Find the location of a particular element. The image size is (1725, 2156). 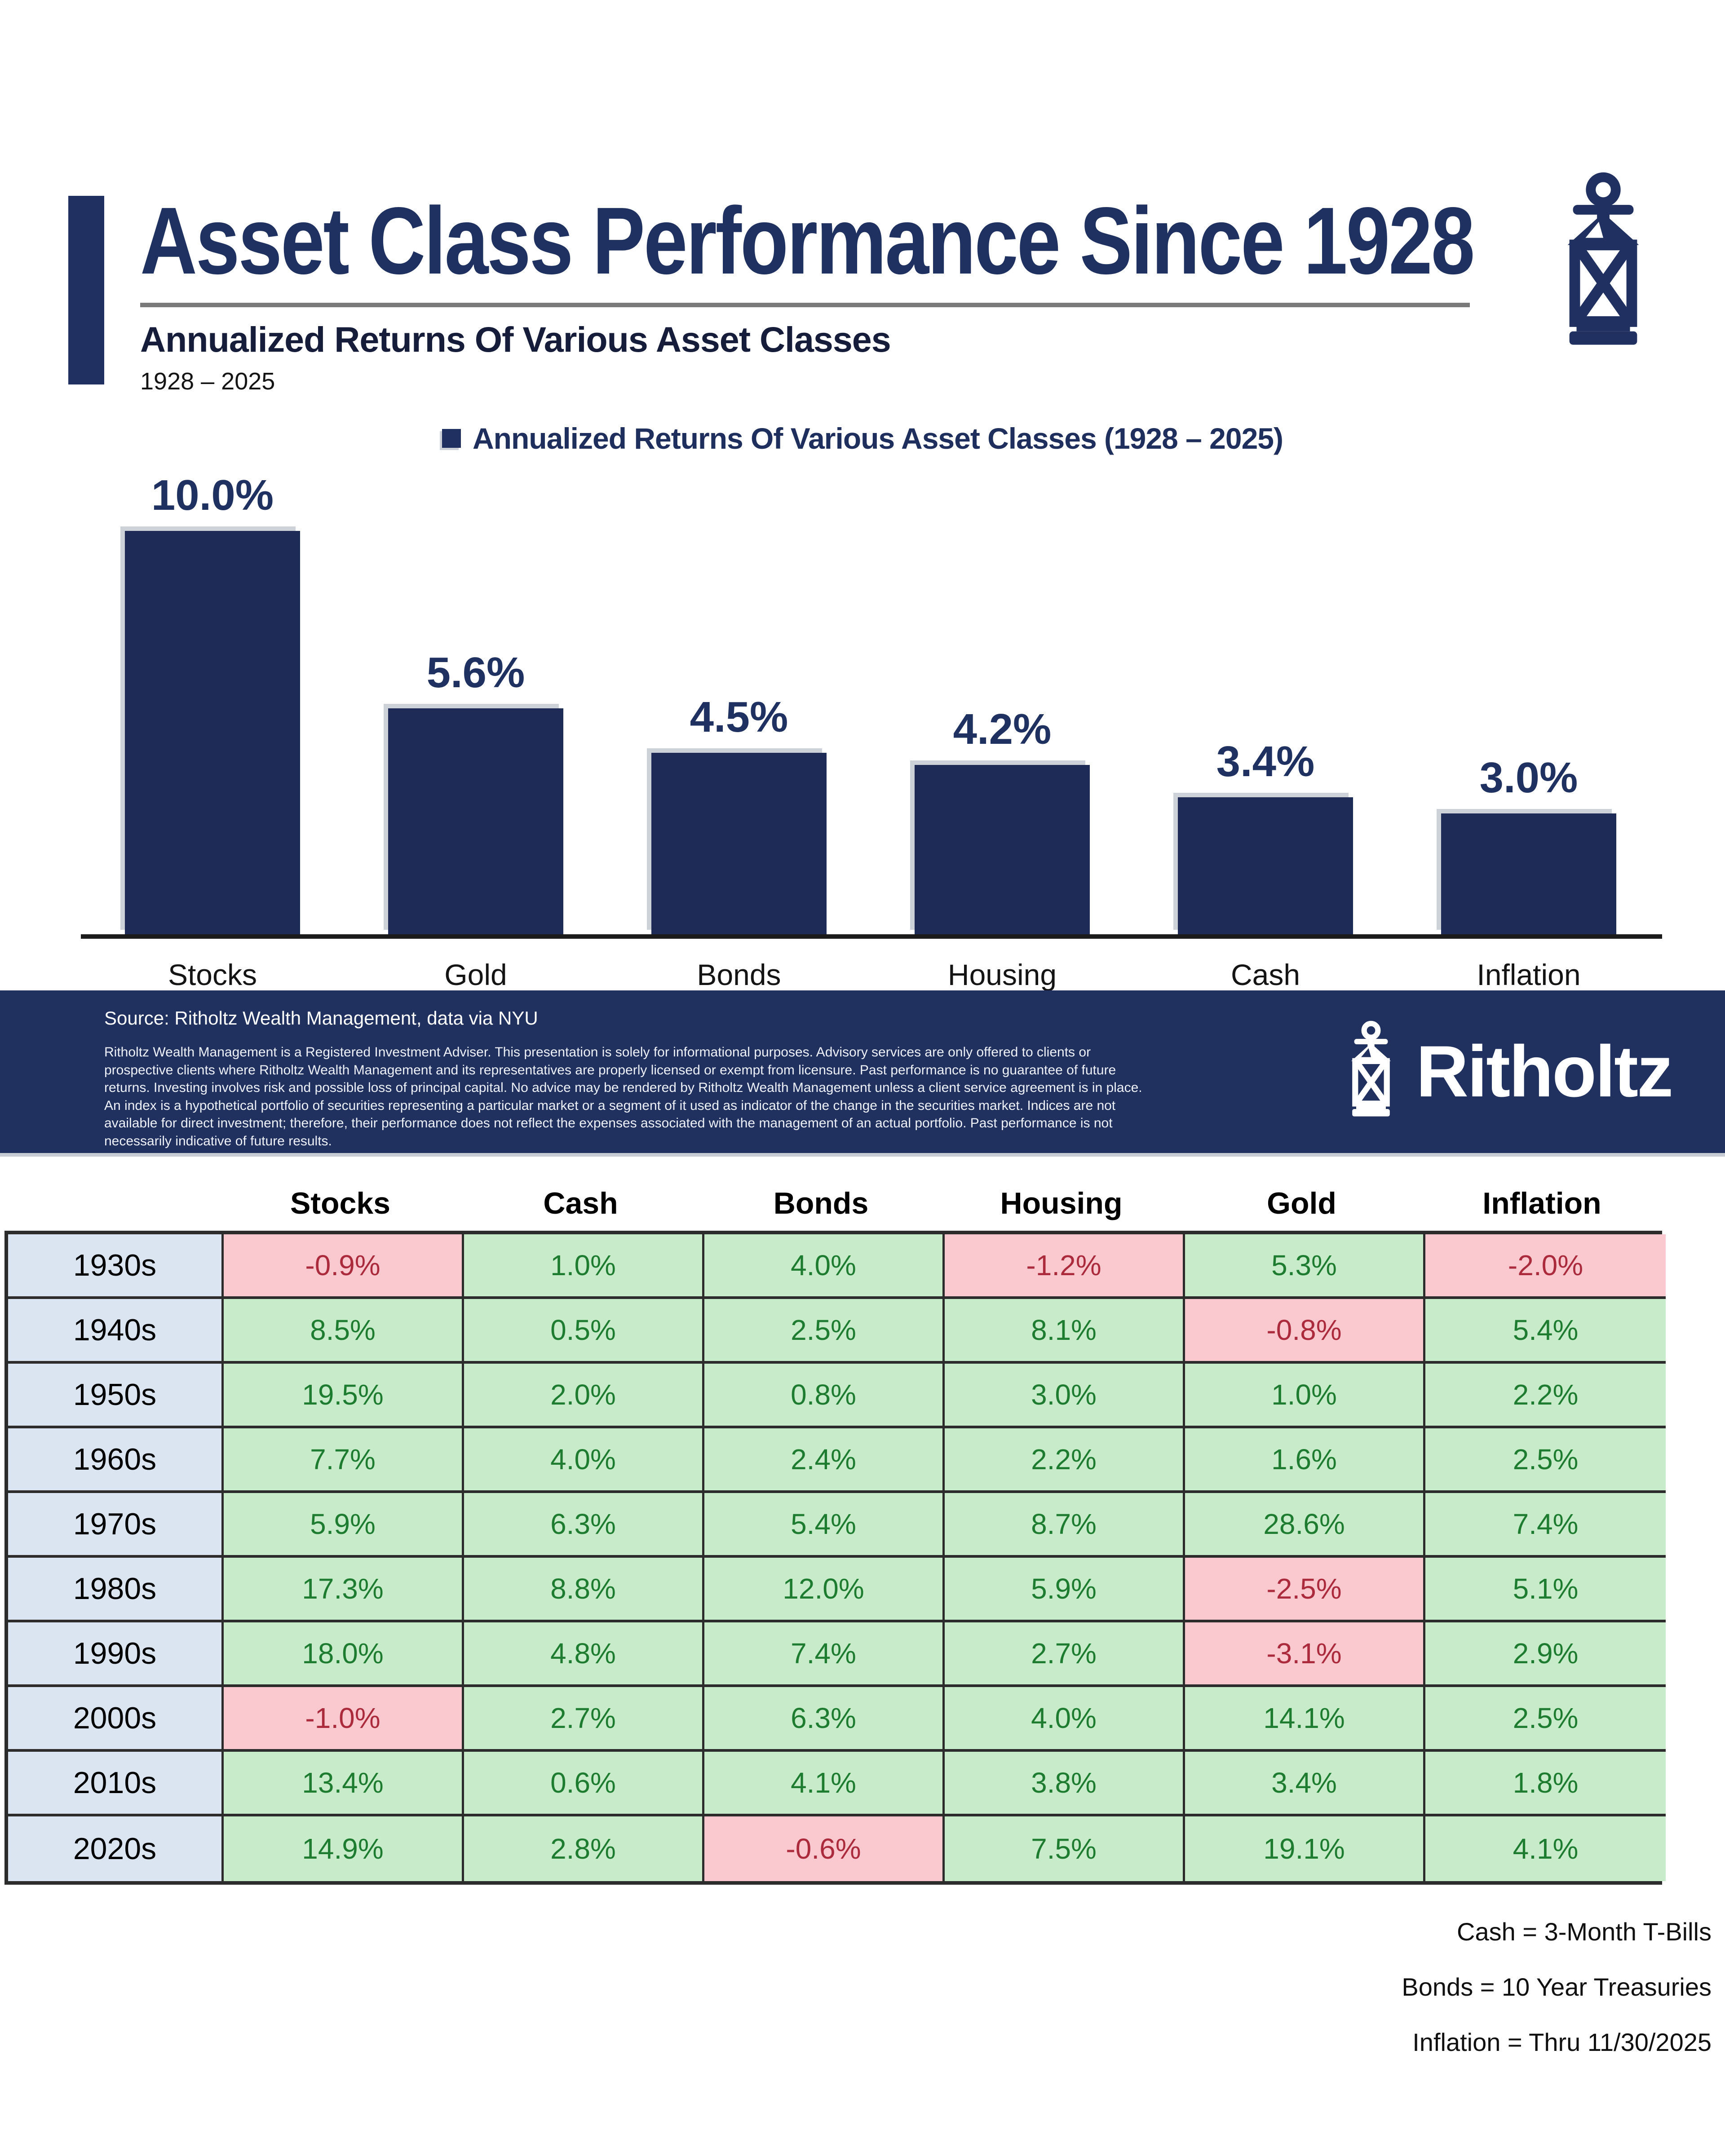

cell-1940s-bonds: 2.5% is located at coordinates (824, 1331).